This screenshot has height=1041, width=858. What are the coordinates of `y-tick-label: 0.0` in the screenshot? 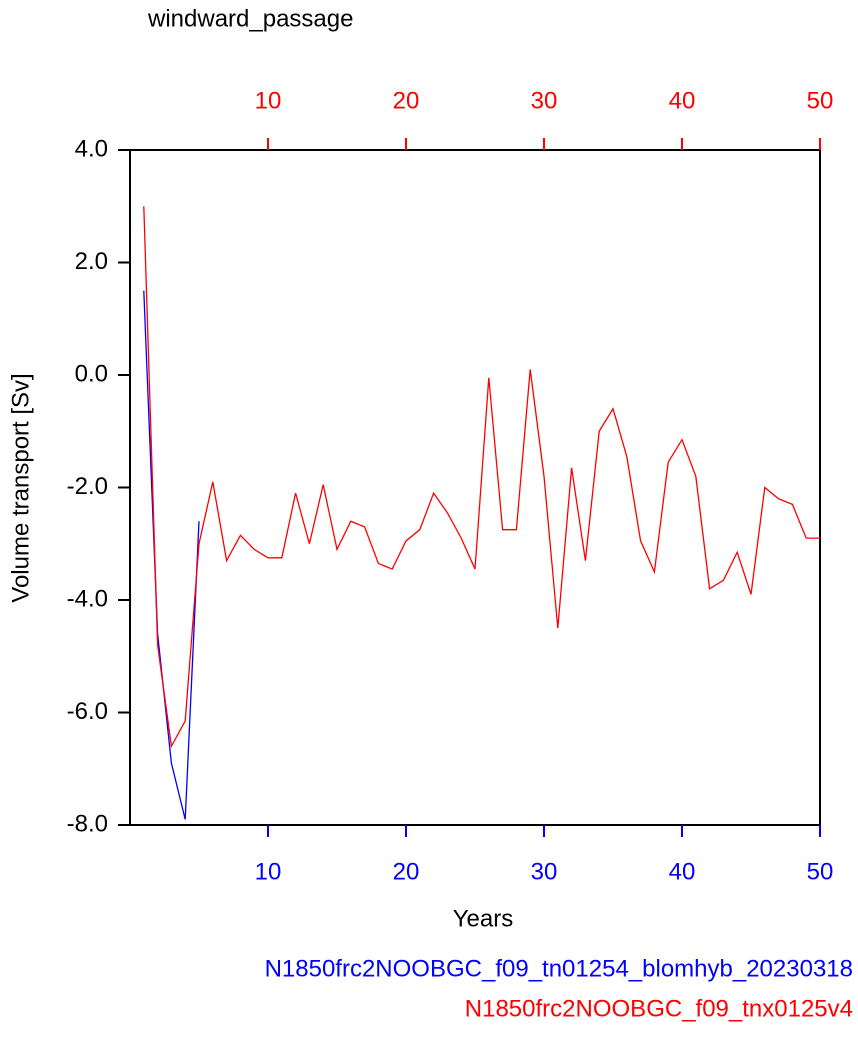 It's located at (91, 373).